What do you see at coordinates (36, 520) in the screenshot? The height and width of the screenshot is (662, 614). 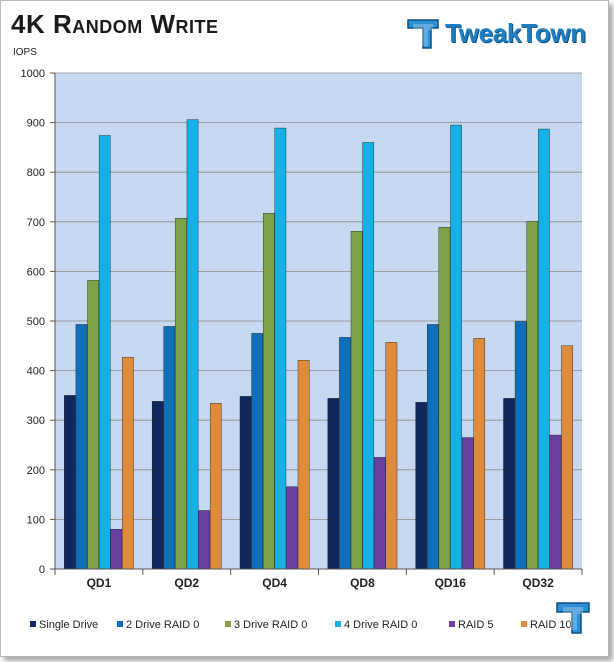 I see `y-tick-label: 100` at bounding box center [36, 520].